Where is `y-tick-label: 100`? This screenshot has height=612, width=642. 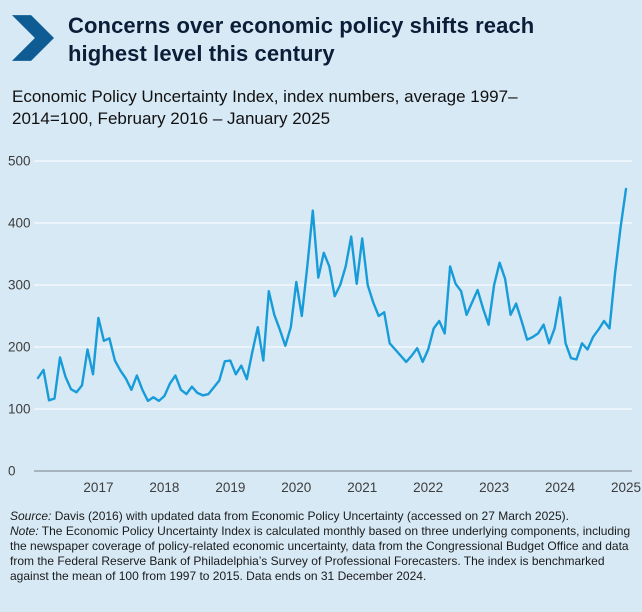
y-tick-label: 100 is located at coordinates (19, 408).